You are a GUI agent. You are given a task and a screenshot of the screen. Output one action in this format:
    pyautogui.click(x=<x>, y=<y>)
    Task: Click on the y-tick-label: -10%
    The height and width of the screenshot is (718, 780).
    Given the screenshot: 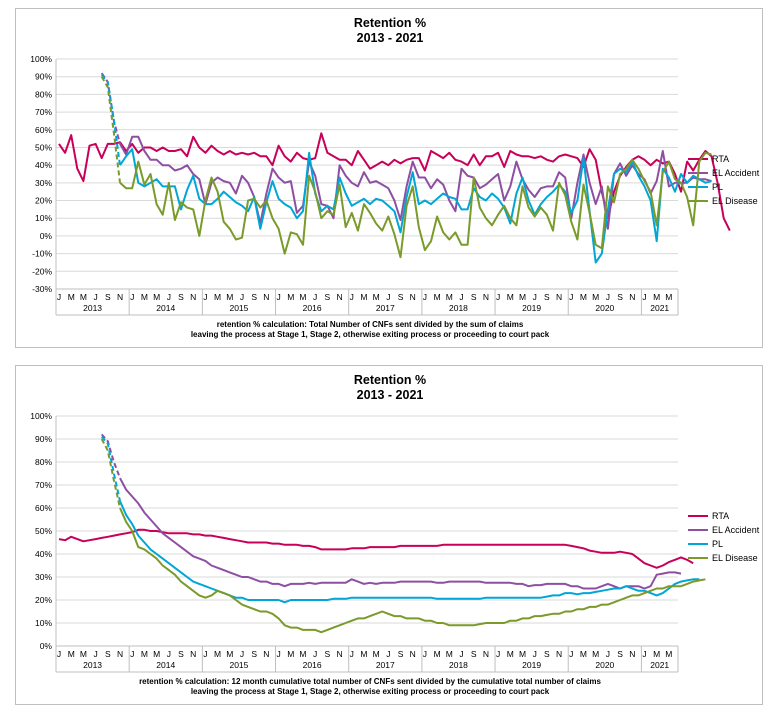 What is the action you would take?
    pyautogui.click(x=42, y=254)
    